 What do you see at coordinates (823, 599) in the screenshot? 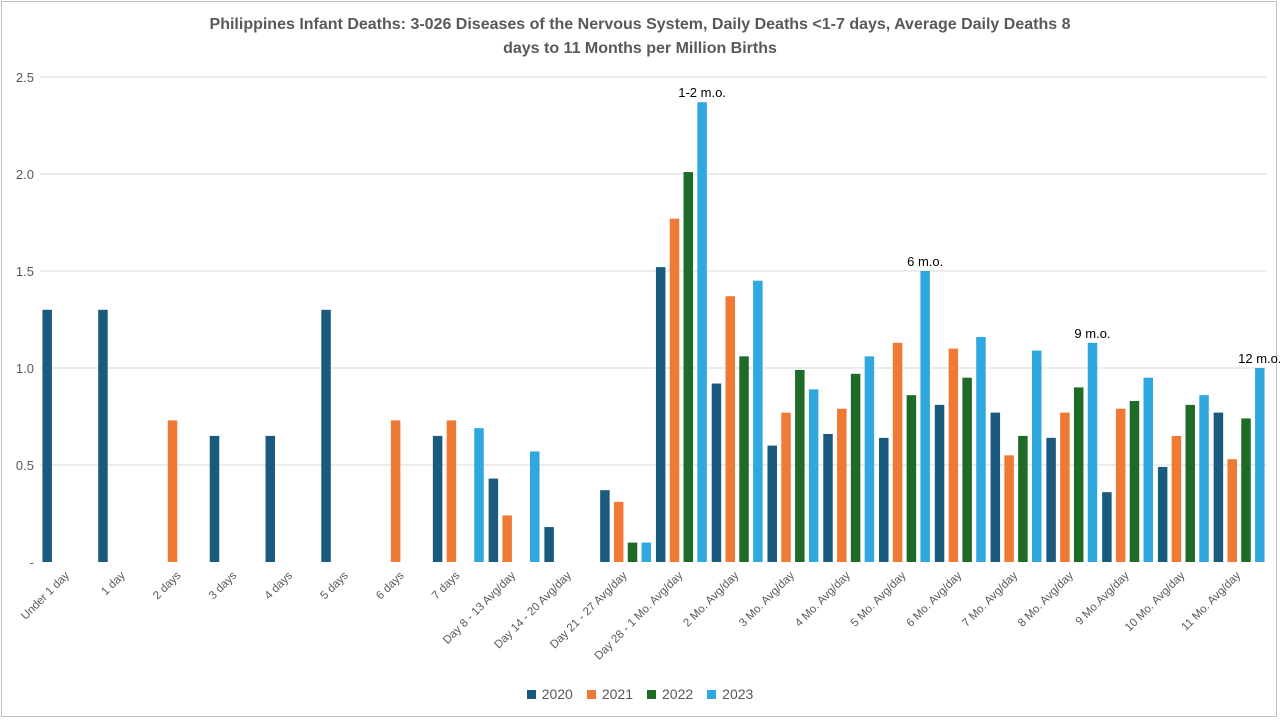
I see `x-tick-label: 4 Mo. Avg/day` at bounding box center [823, 599].